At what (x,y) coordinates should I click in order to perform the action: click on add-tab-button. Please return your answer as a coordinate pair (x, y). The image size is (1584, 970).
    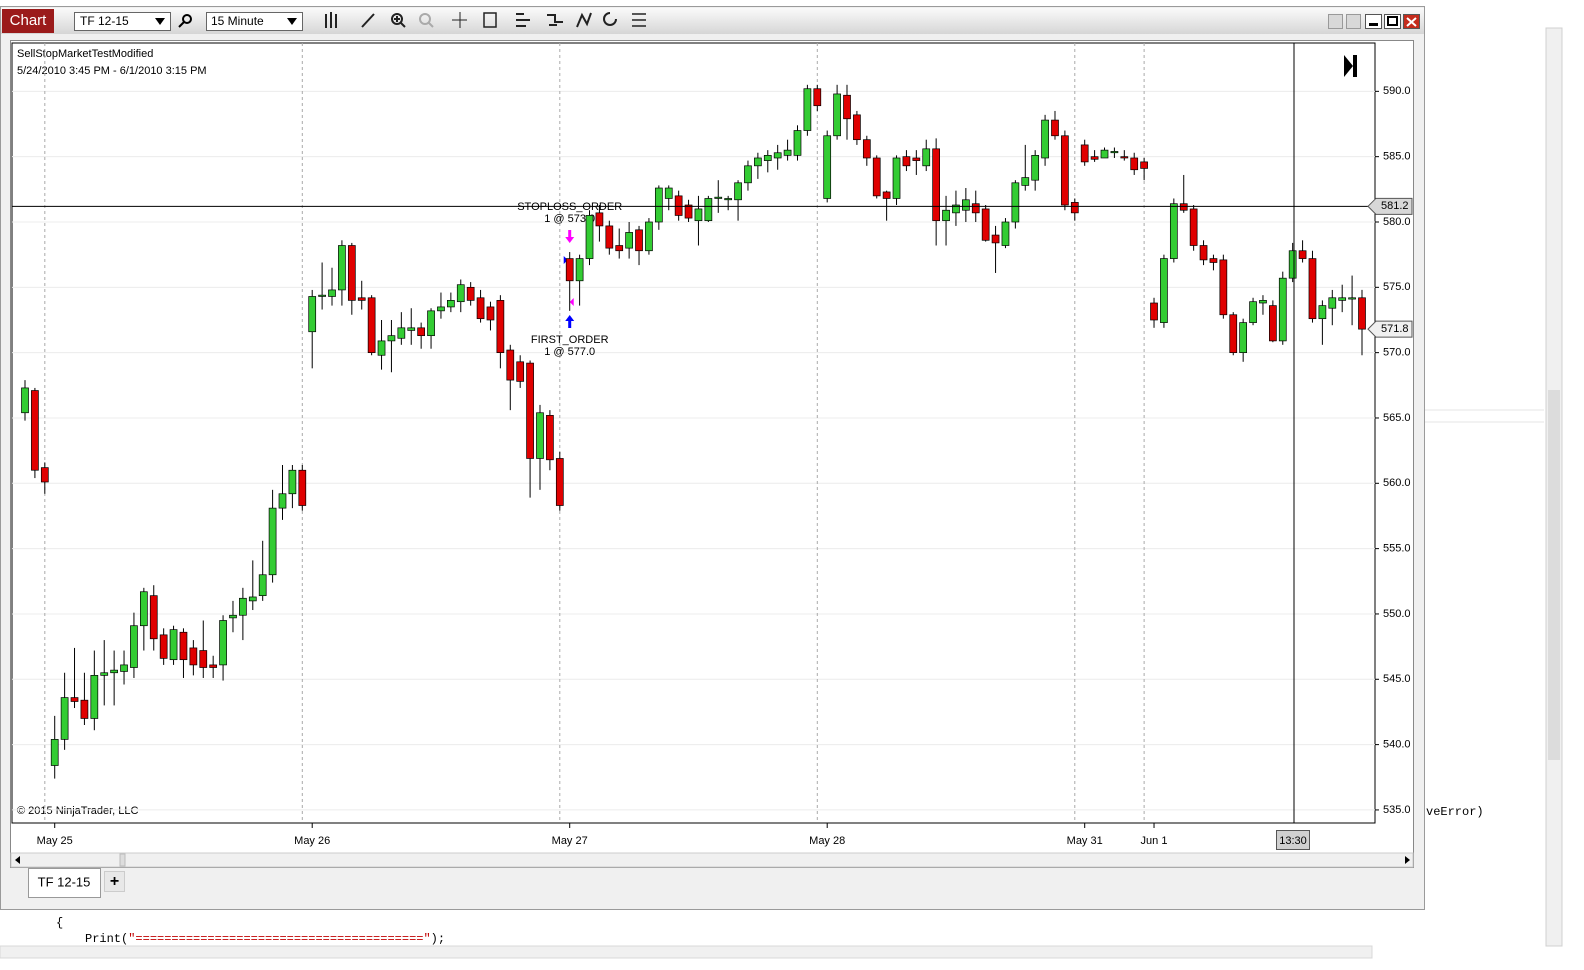
    Looking at the image, I should click on (114, 881).